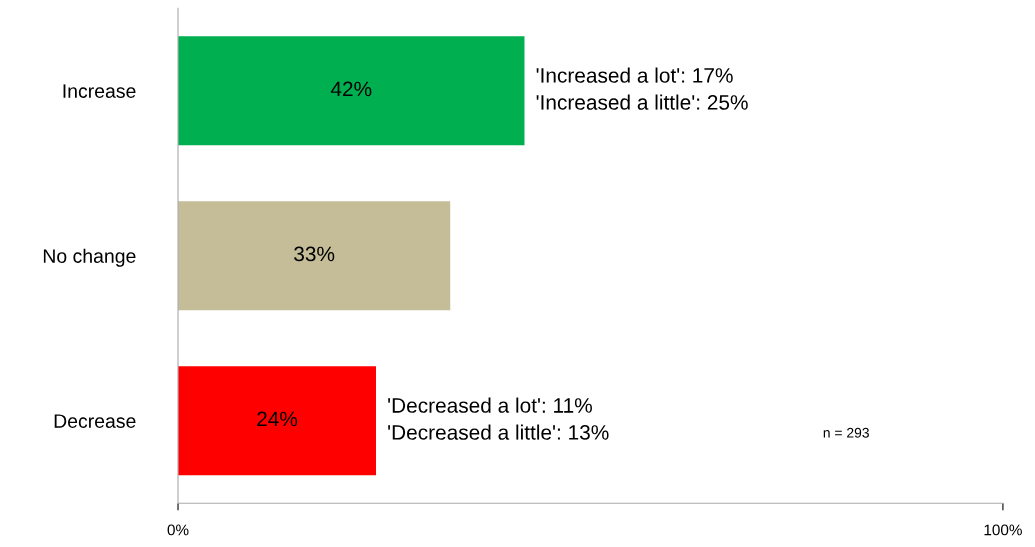  I want to click on annotation: 'Increased a lot': 17% 'Increased a little': 25%, so click(642, 88).